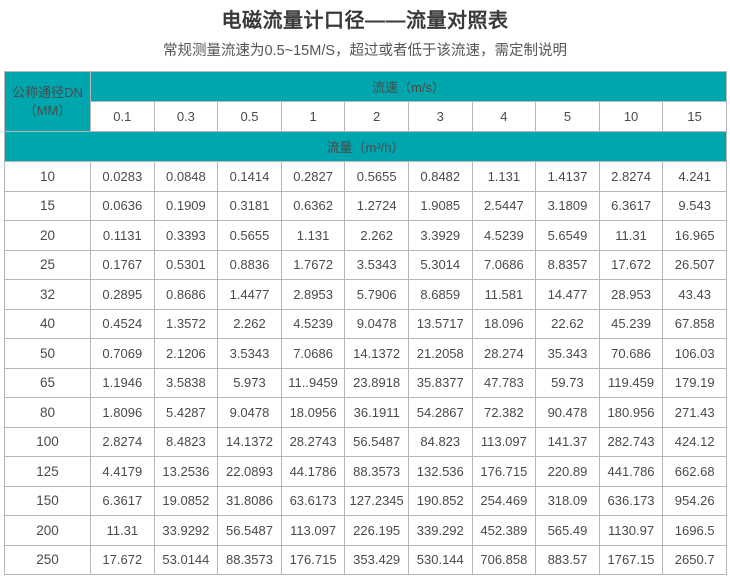 This screenshot has height=588, width=730. Describe the element at coordinates (186, 235) in the screenshot. I see `flow-value-cell: 0.3393` at that location.